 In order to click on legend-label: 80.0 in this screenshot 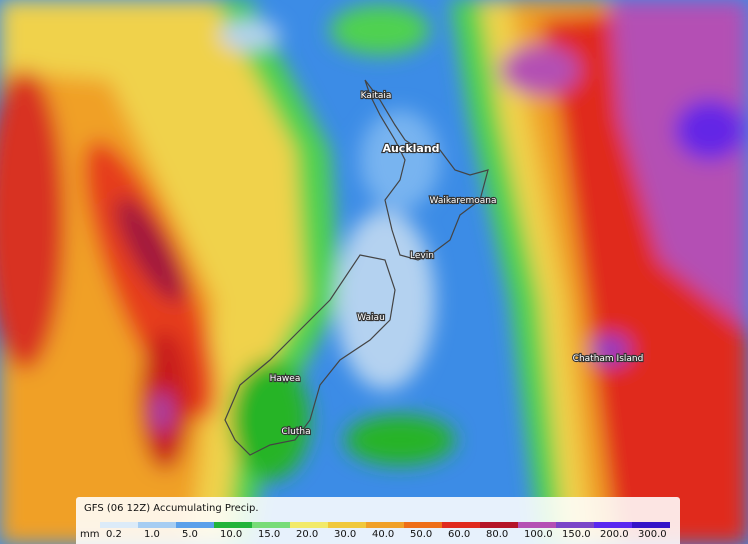, I will do `click(497, 534)`.